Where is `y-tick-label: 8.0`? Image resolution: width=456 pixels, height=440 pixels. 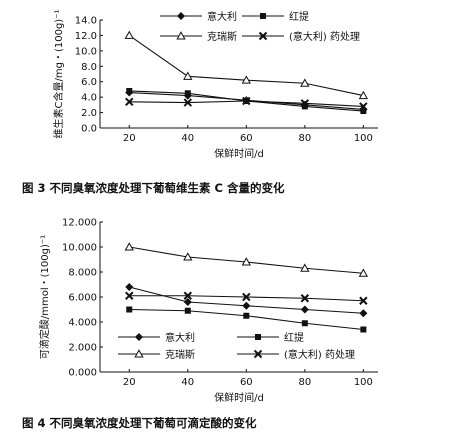
y-tick-label: 8.0 is located at coordinates (89, 67).